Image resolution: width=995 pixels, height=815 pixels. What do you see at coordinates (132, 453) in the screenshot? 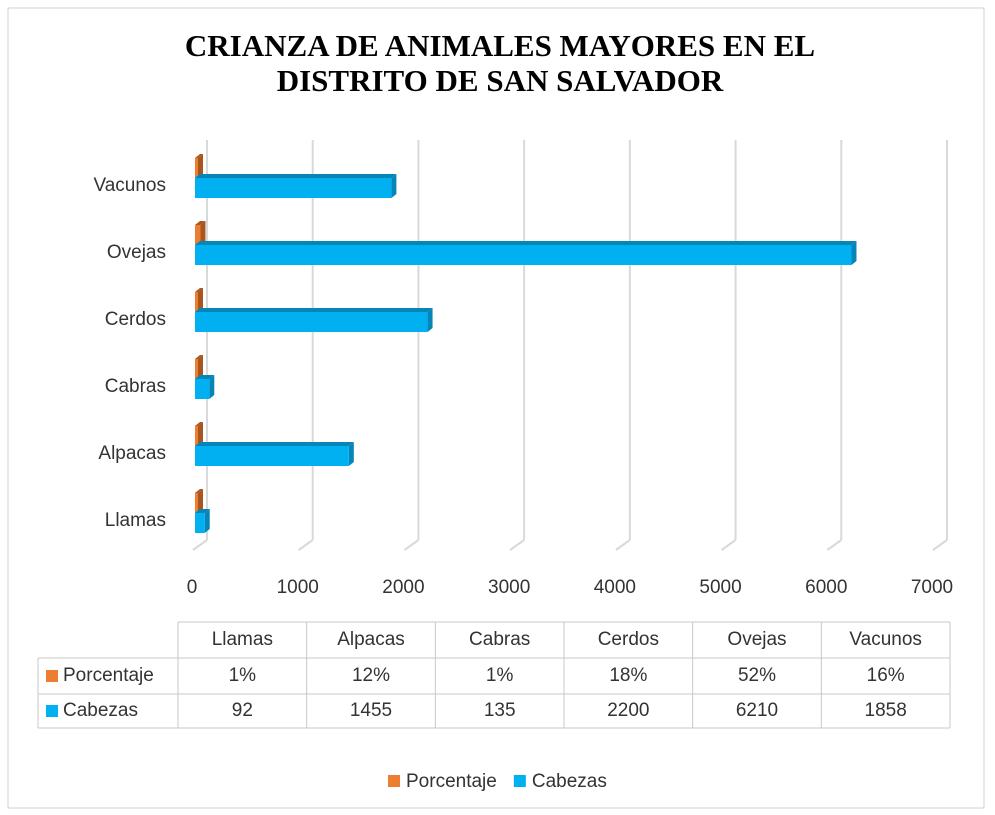
I see `y-tick-label: Alpacas` at bounding box center [132, 453].